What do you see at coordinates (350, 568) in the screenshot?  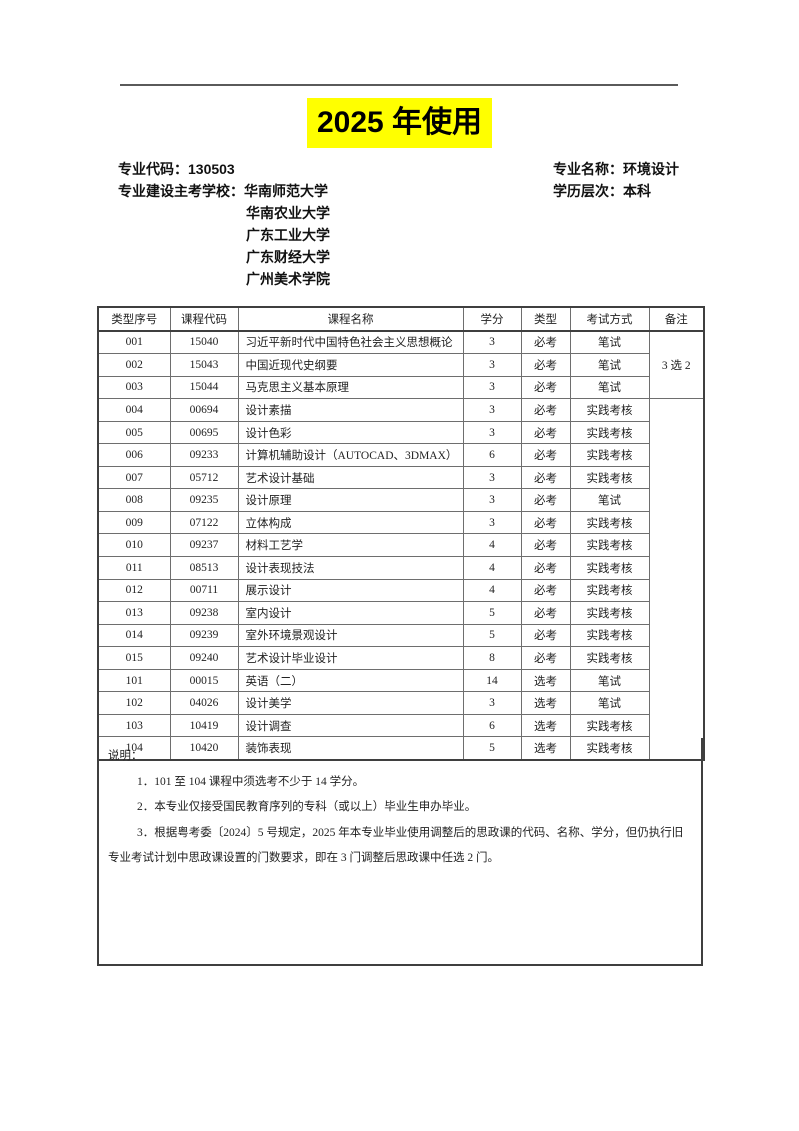 I see `cell-name: 设计表现技法` at bounding box center [350, 568].